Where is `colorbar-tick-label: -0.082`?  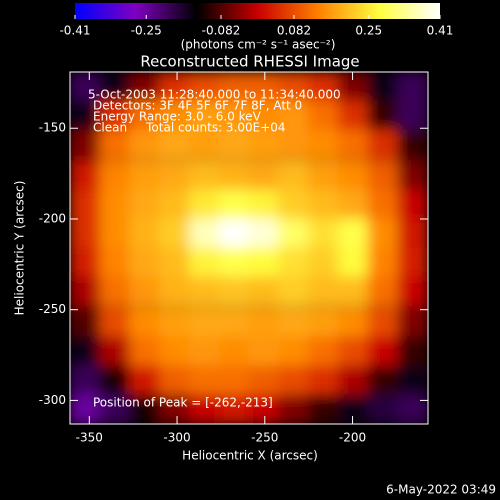
colorbar-tick-label: -0.082 is located at coordinates (221, 31).